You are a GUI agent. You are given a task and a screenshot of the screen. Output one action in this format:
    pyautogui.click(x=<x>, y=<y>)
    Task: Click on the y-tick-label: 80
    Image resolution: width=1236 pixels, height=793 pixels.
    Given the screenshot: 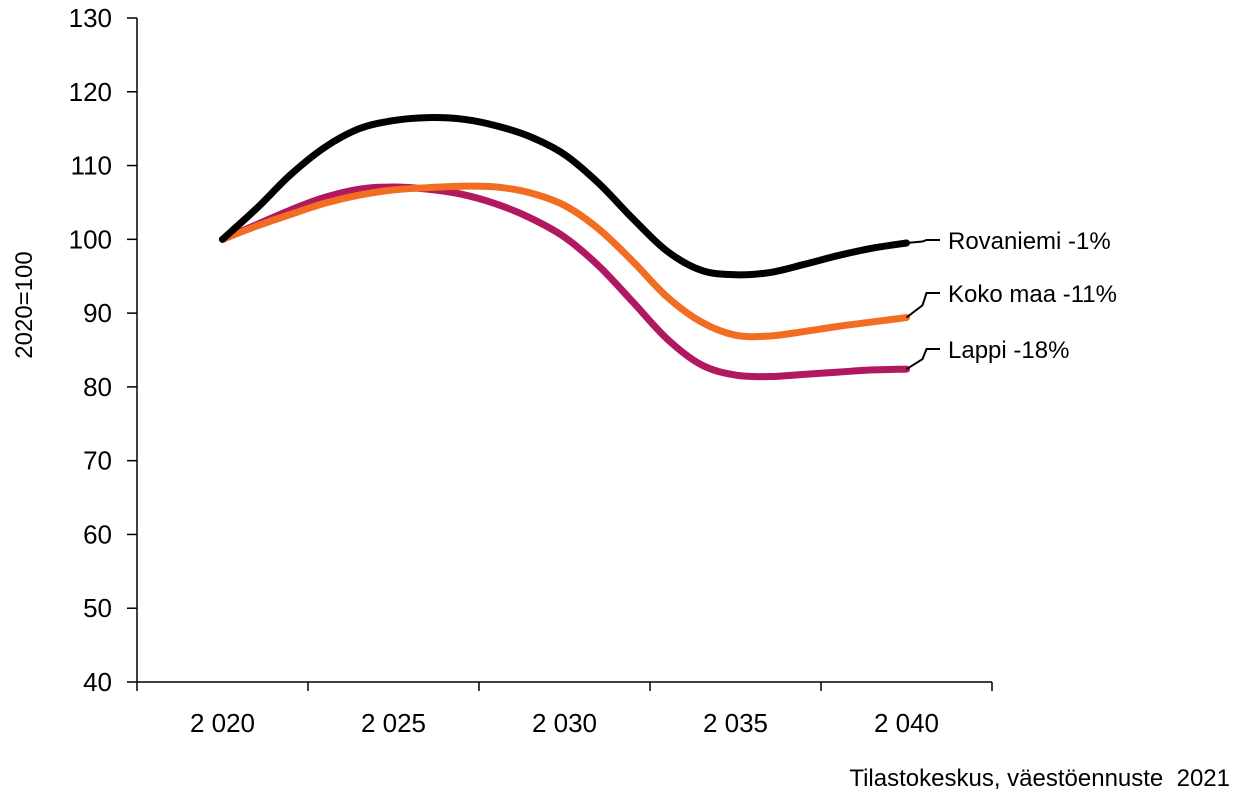 What is the action you would take?
    pyautogui.click(x=97, y=387)
    